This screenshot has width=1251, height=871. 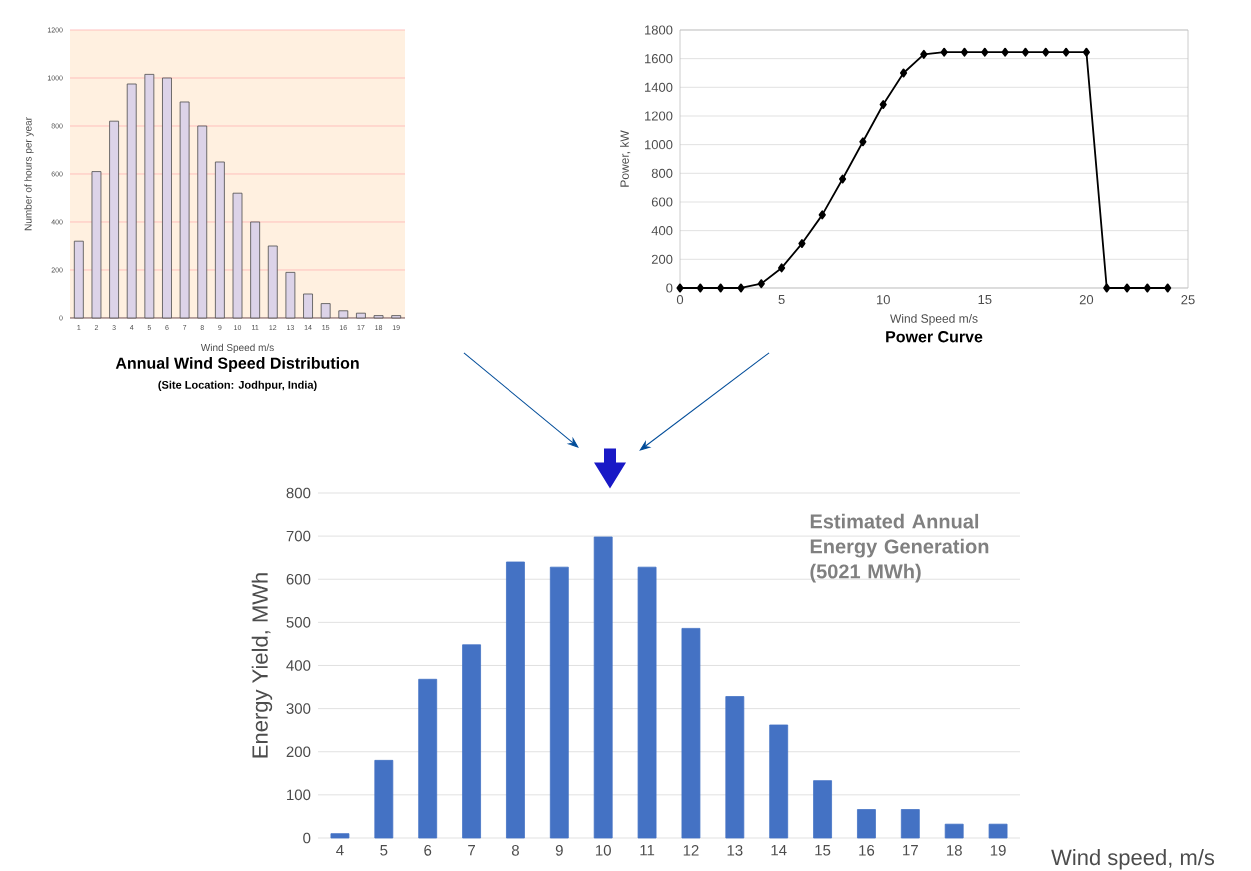 What do you see at coordinates (298, 536) in the screenshot?
I see `y-tick-label: 700` at bounding box center [298, 536].